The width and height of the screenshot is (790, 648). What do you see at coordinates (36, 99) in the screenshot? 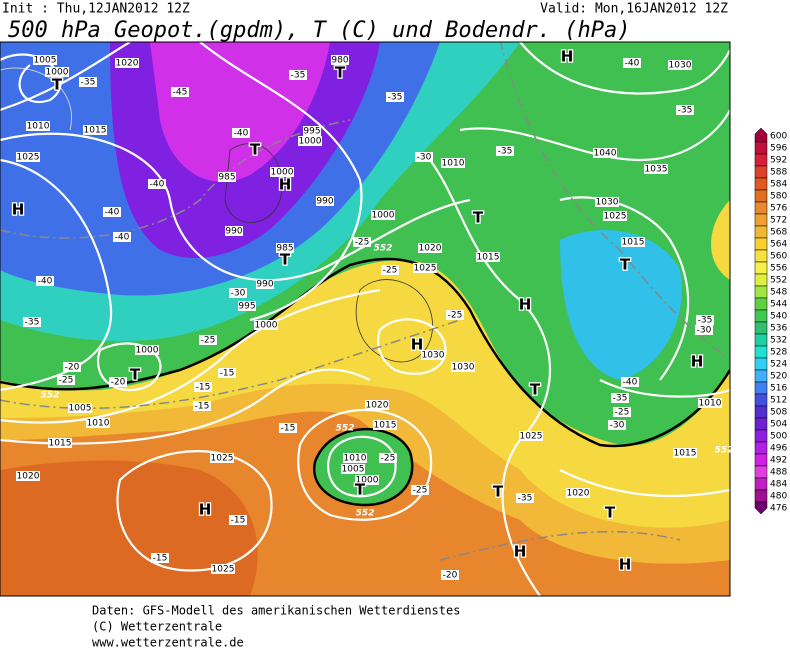
I see `coastline` at bounding box center [36, 99].